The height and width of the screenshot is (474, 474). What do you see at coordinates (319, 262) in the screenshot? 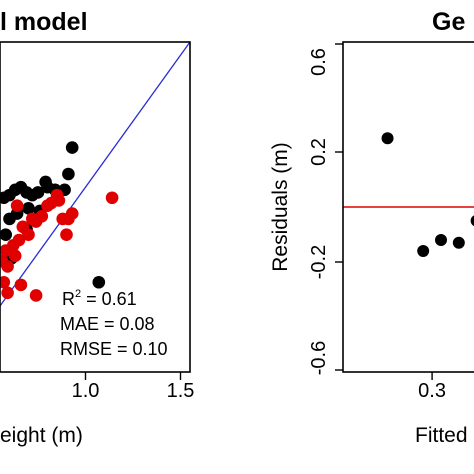
I see `right-y-tick-label: -0.2` at bounding box center [319, 262].